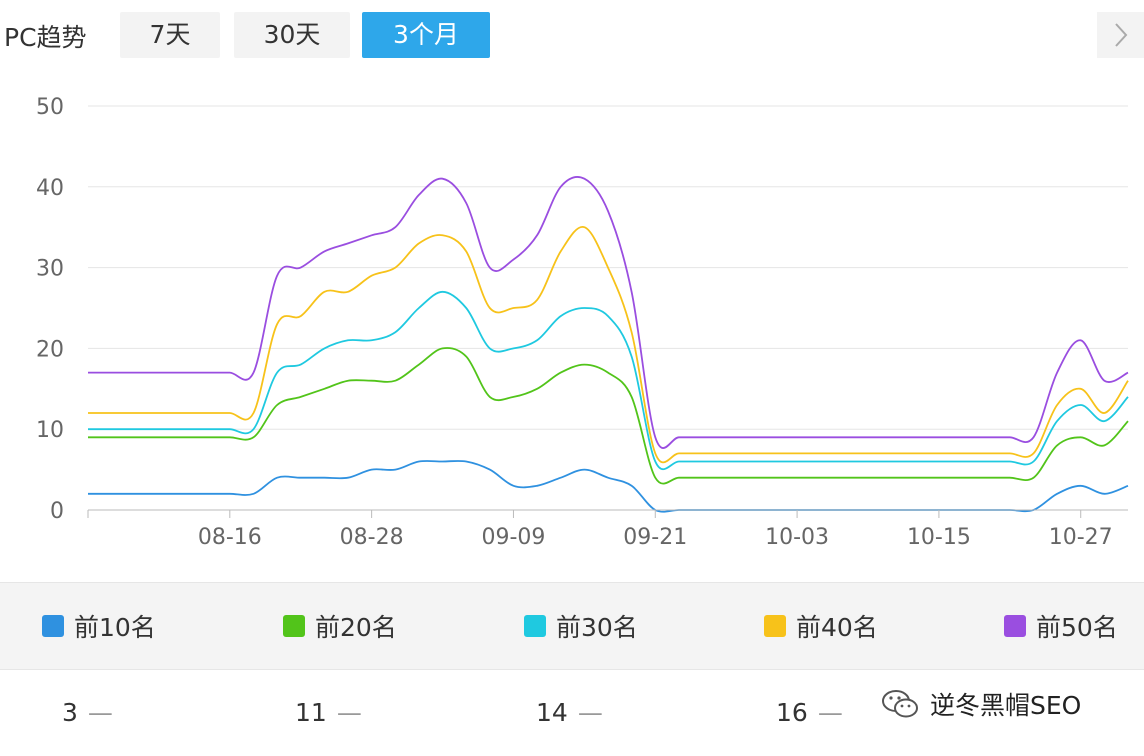 The width and height of the screenshot is (1144, 756). I want to click on range-30d-button: 30天, so click(292, 35).